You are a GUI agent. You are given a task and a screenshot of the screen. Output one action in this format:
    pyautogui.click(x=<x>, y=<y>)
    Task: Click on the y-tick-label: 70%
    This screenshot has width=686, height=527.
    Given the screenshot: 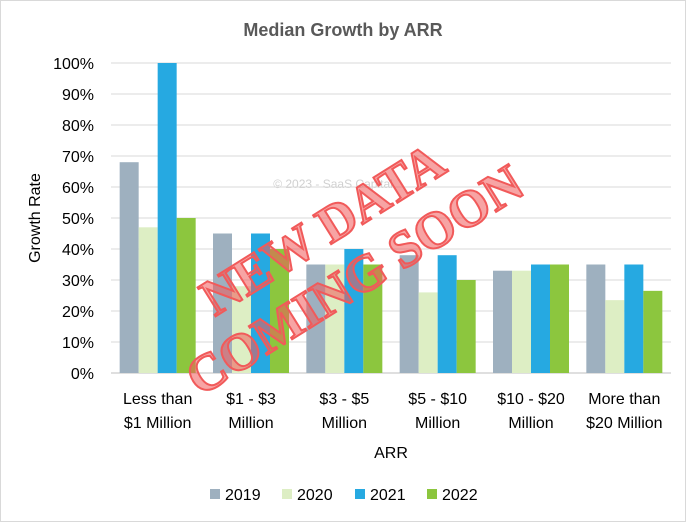 What is the action you would take?
    pyautogui.click(x=78, y=157)
    